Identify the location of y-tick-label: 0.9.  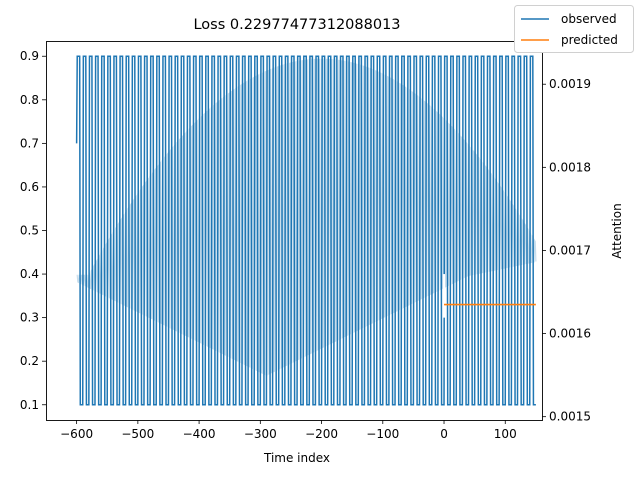
(29, 56).